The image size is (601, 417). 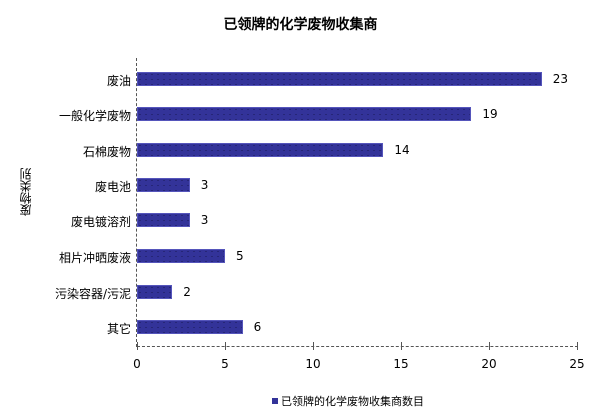 What do you see at coordinates (118, 329) in the screenshot?
I see `category-label: 其它` at bounding box center [118, 329].